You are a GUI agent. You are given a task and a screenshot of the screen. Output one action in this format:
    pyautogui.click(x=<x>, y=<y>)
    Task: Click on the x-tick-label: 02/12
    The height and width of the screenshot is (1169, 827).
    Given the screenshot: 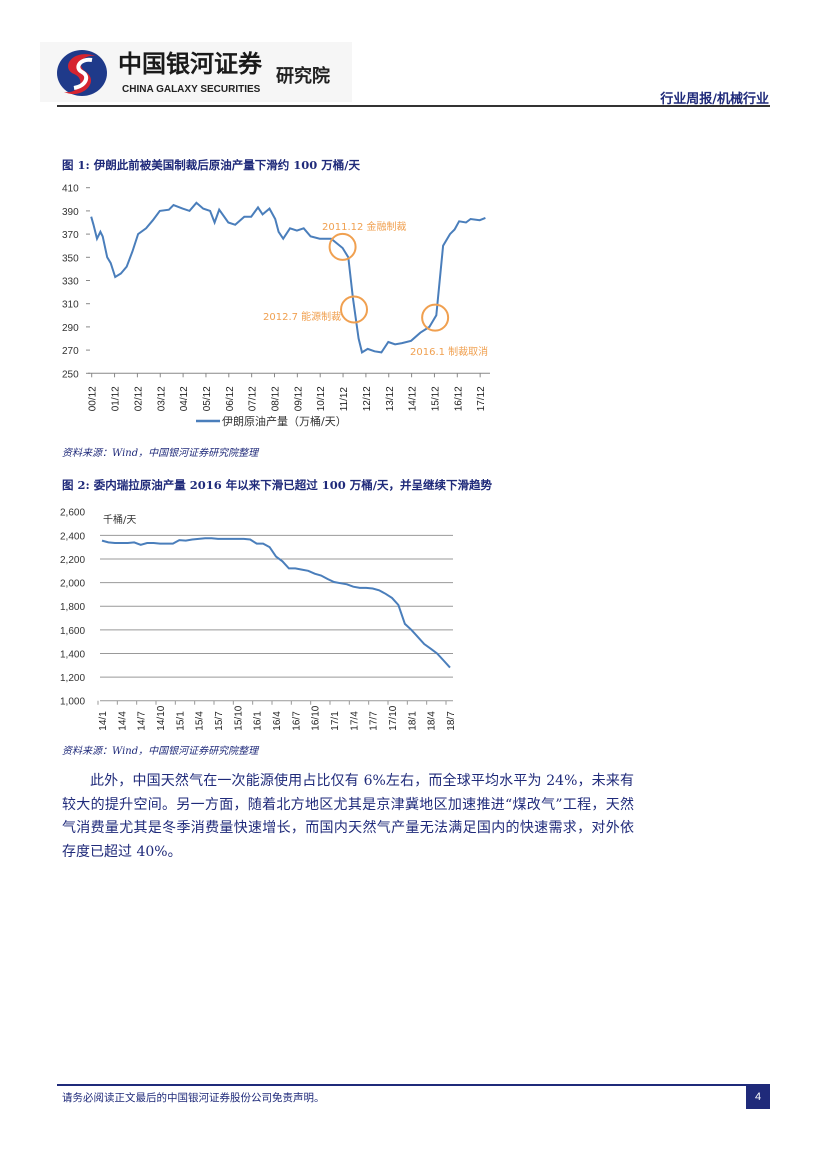 What is the action you would take?
    pyautogui.click(x=138, y=398)
    